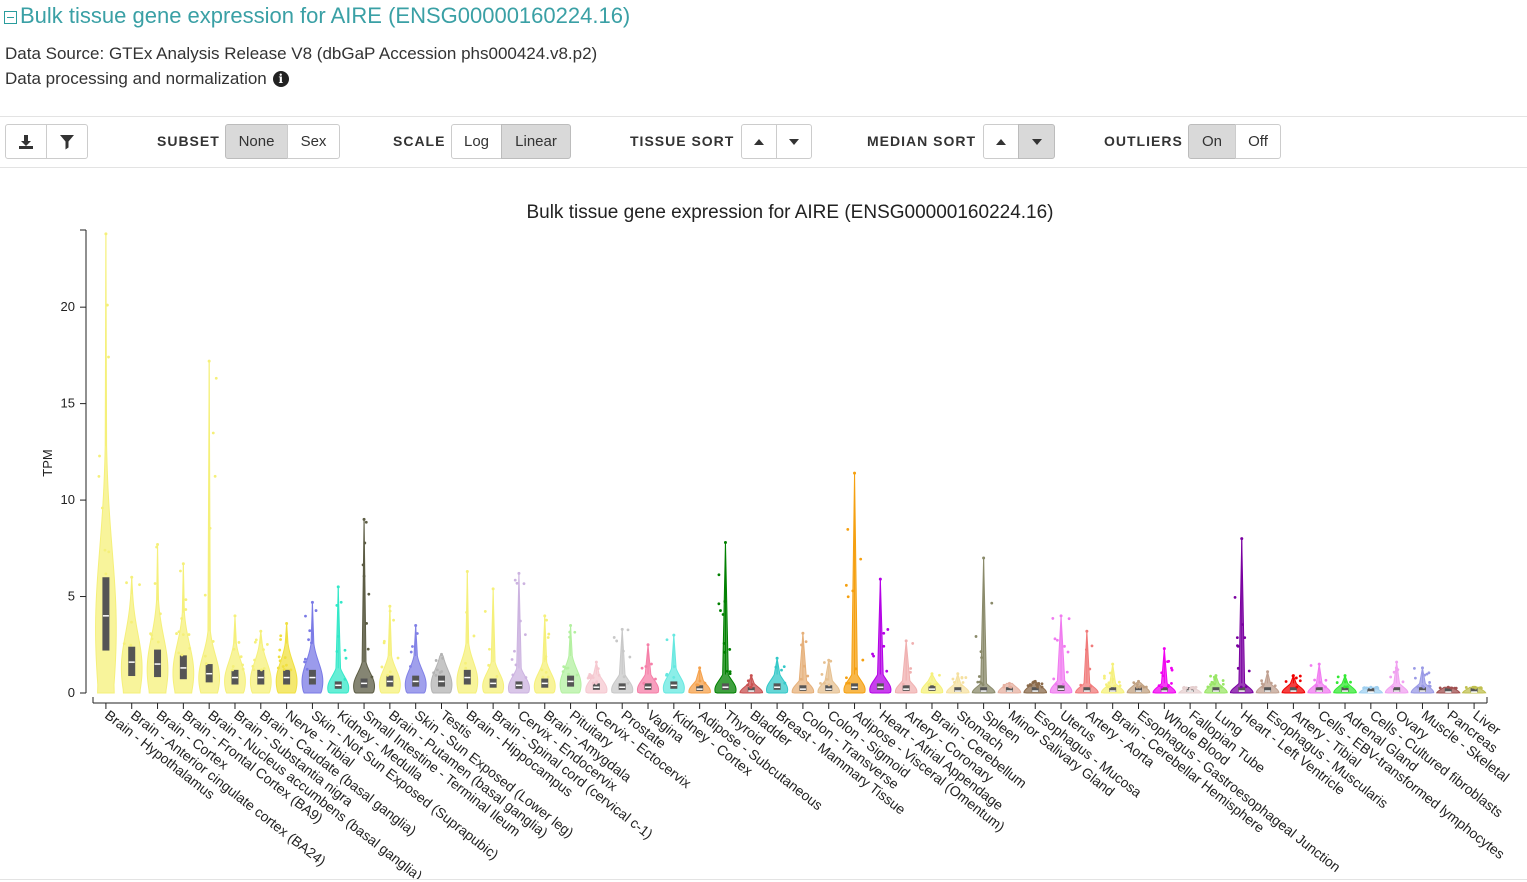 This screenshot has height=882, width=1527. What do you see at coordinates (10, 17) in the screenshot?
I see `collapse-icon` at bounding box center [10, 17].